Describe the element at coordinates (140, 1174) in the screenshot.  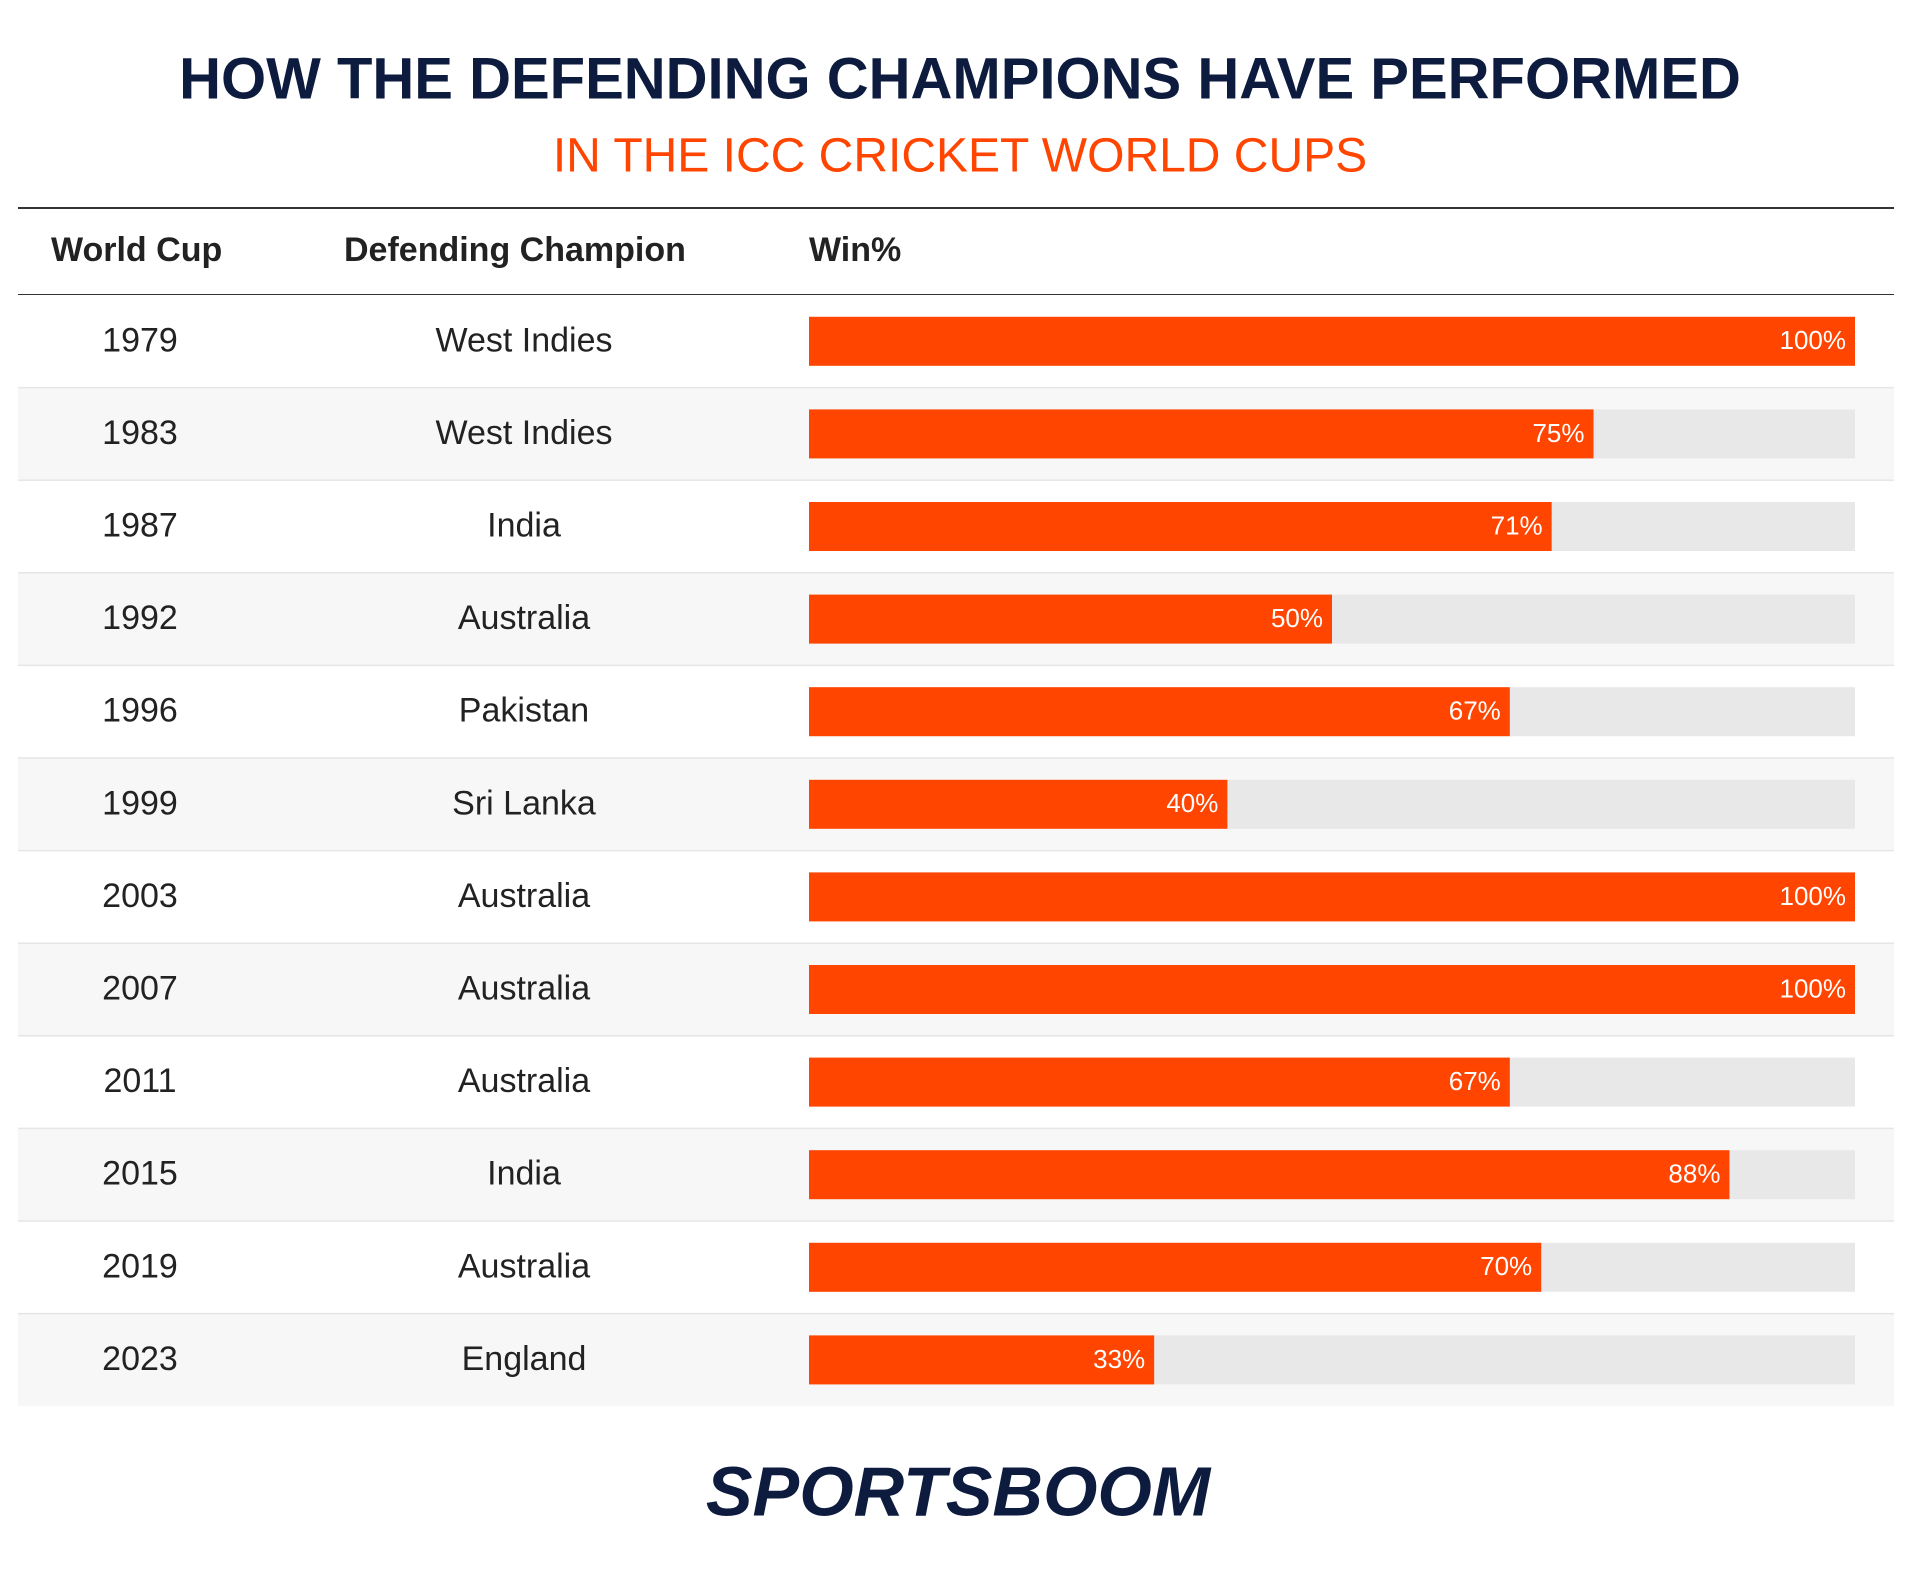
I see `year-cell: 2015` at that location.